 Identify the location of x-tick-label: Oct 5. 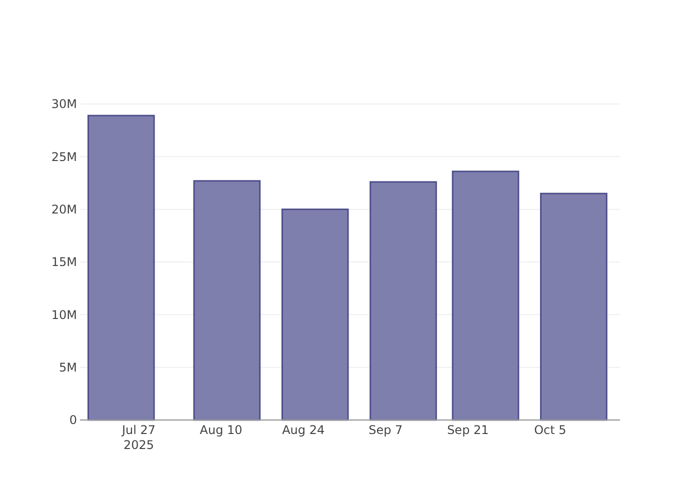
(550, 430).